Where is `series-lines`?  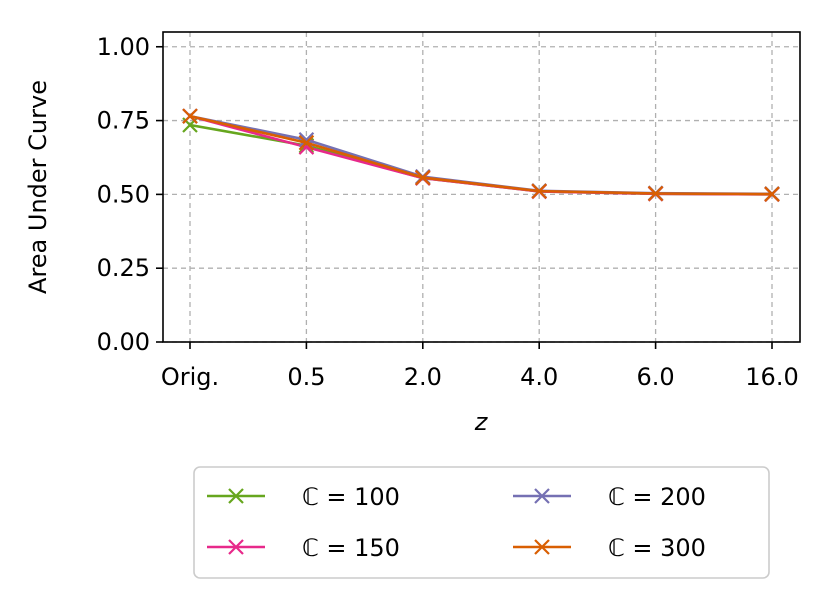 series-lines is located at coordinates (481, 155).